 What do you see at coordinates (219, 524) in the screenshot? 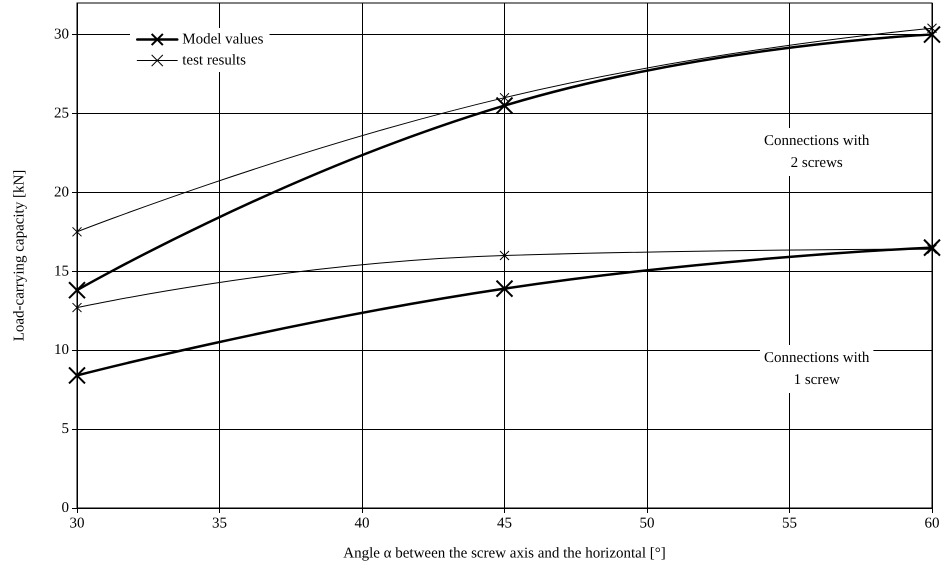
I see `x-tick-label: 35` at bounding box center [219, 524].